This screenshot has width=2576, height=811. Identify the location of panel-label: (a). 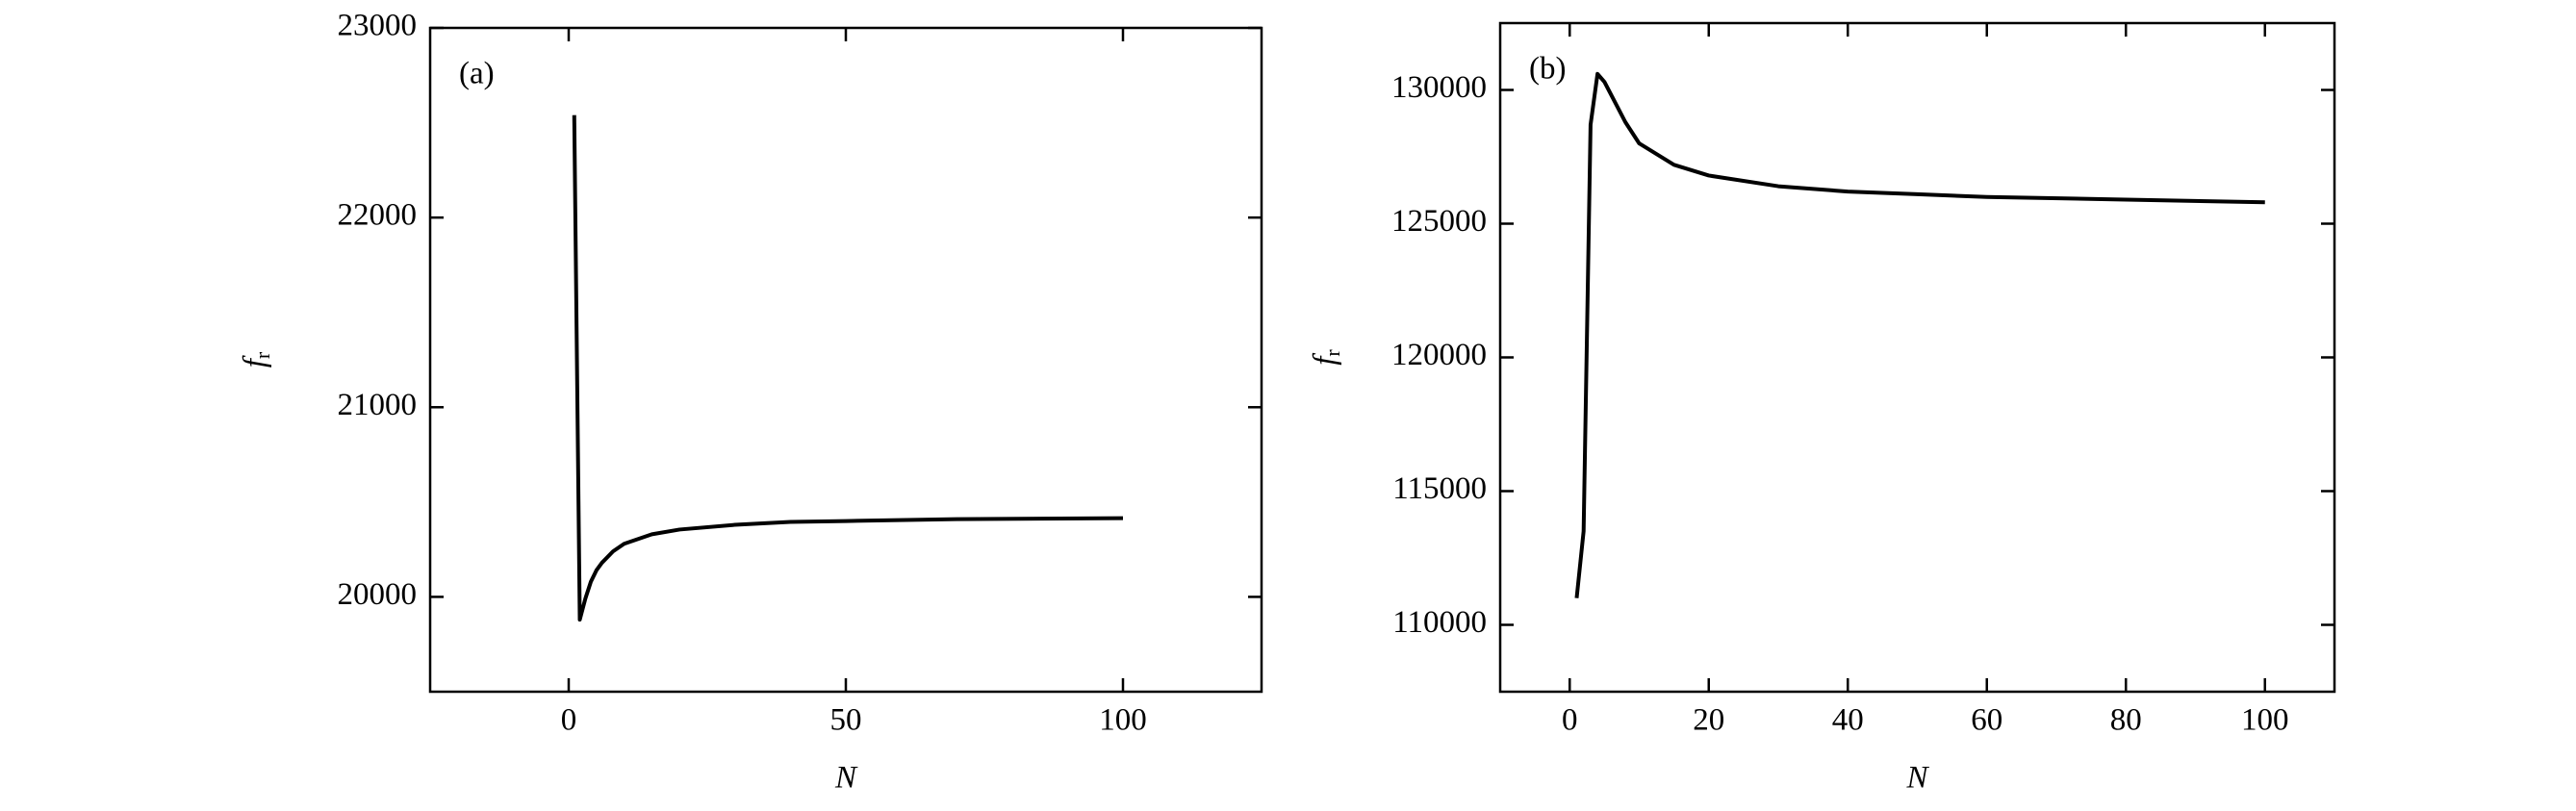
(477, 74).